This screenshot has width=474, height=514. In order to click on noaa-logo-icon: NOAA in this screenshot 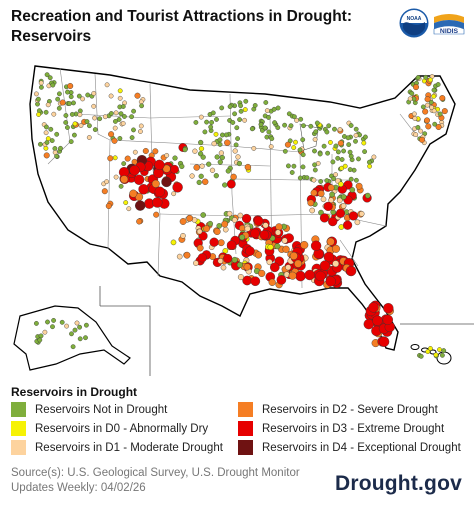, I will do `click(414, 23)`.